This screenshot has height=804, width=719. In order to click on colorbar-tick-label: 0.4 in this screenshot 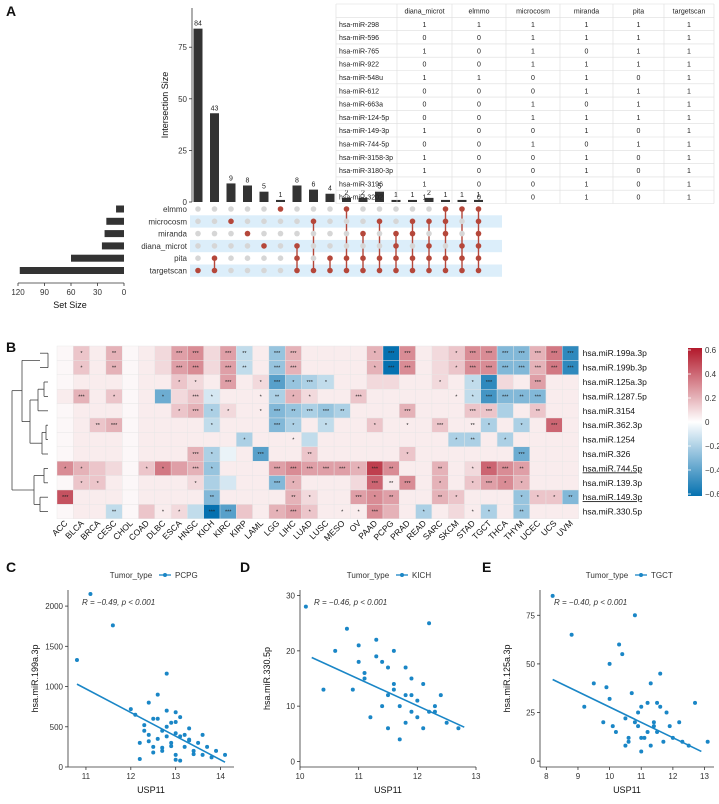, I will do `click(711, 374)`.